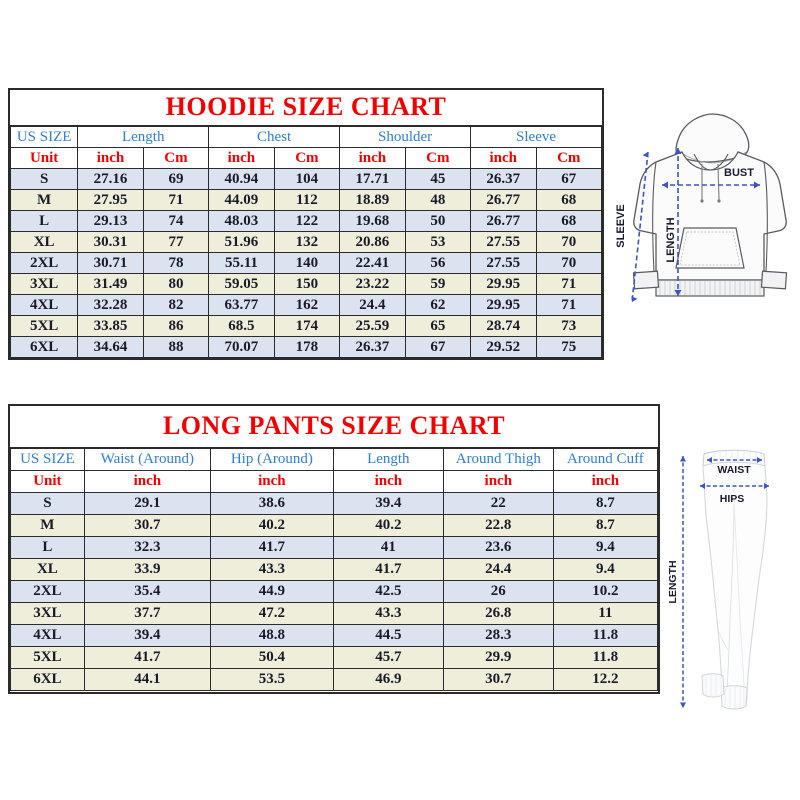  I want to click on hoodie-row-value: 86, so click(176, 326).